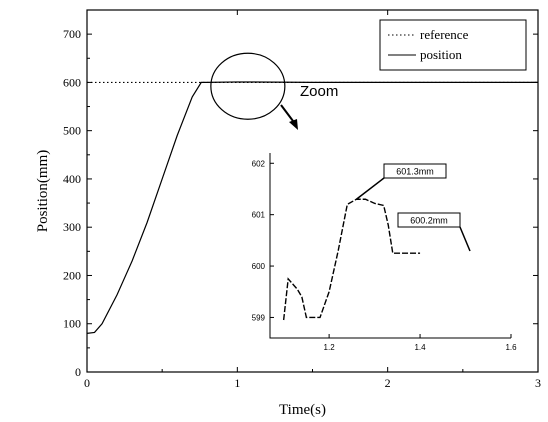 The image size is (548, 422). I want to click on callout-leader-peak, so click(370, 188).